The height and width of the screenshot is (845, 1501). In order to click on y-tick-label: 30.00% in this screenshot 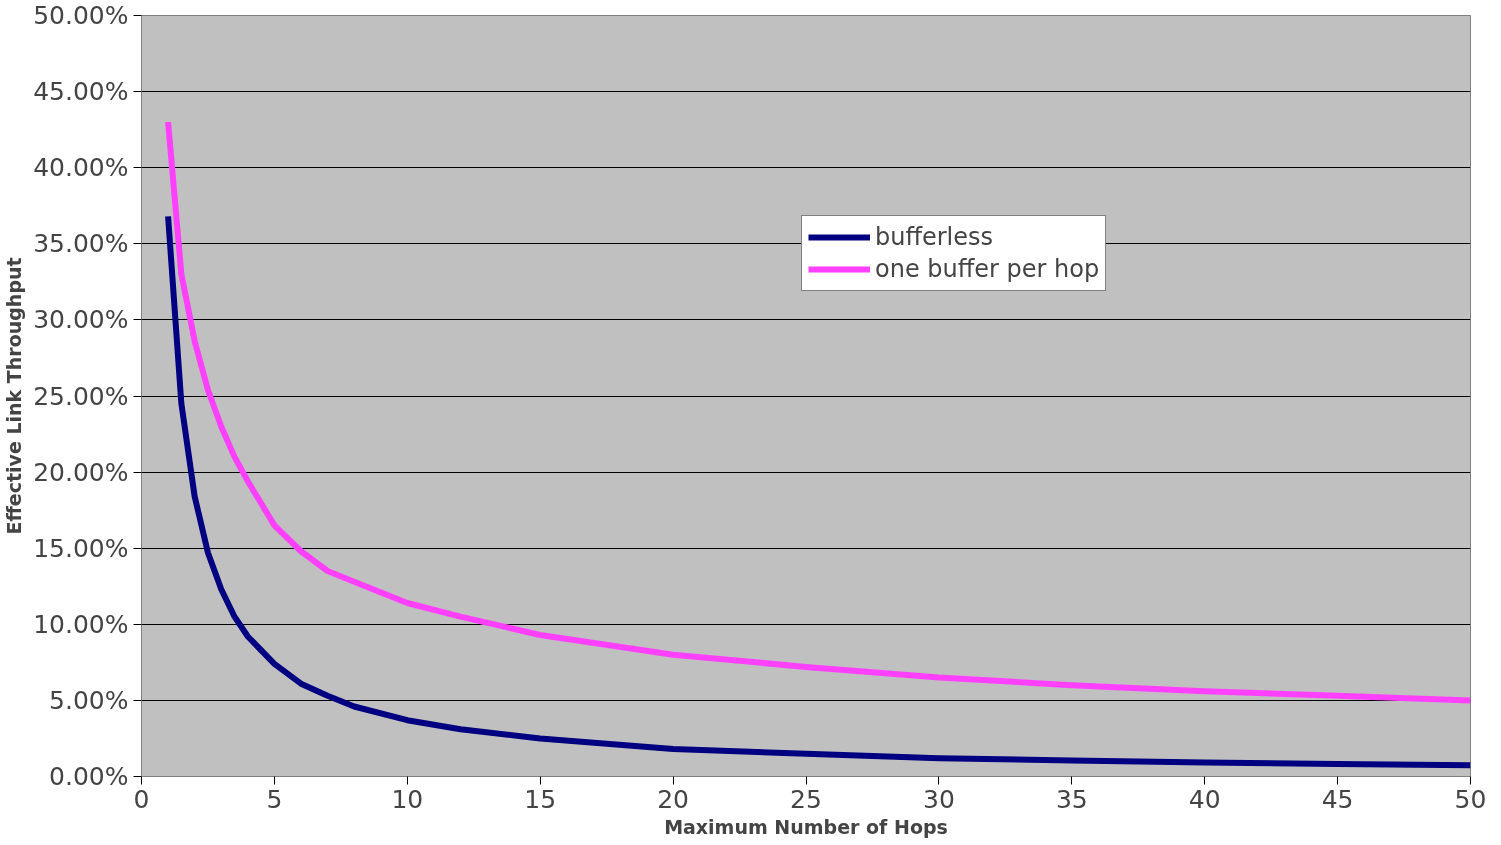, I will do `click(81, 320)`.